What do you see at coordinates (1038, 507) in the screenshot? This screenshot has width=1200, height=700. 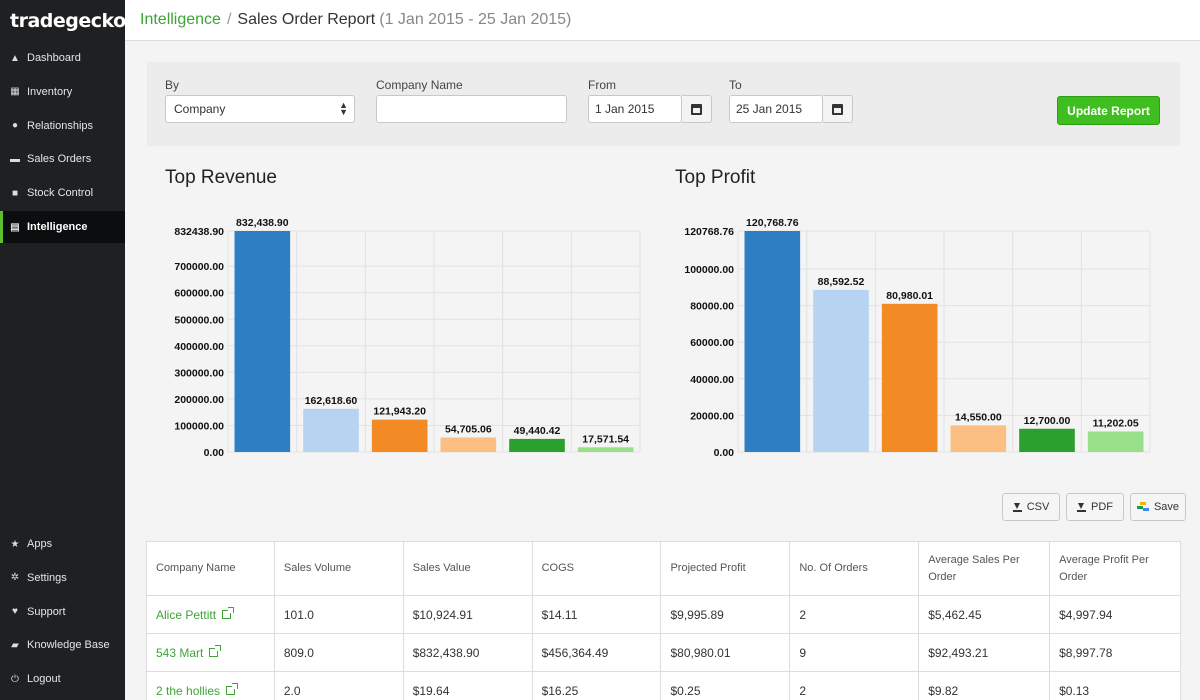 I see `export-csv-label: CSV` at bounding box center [1038, 507].